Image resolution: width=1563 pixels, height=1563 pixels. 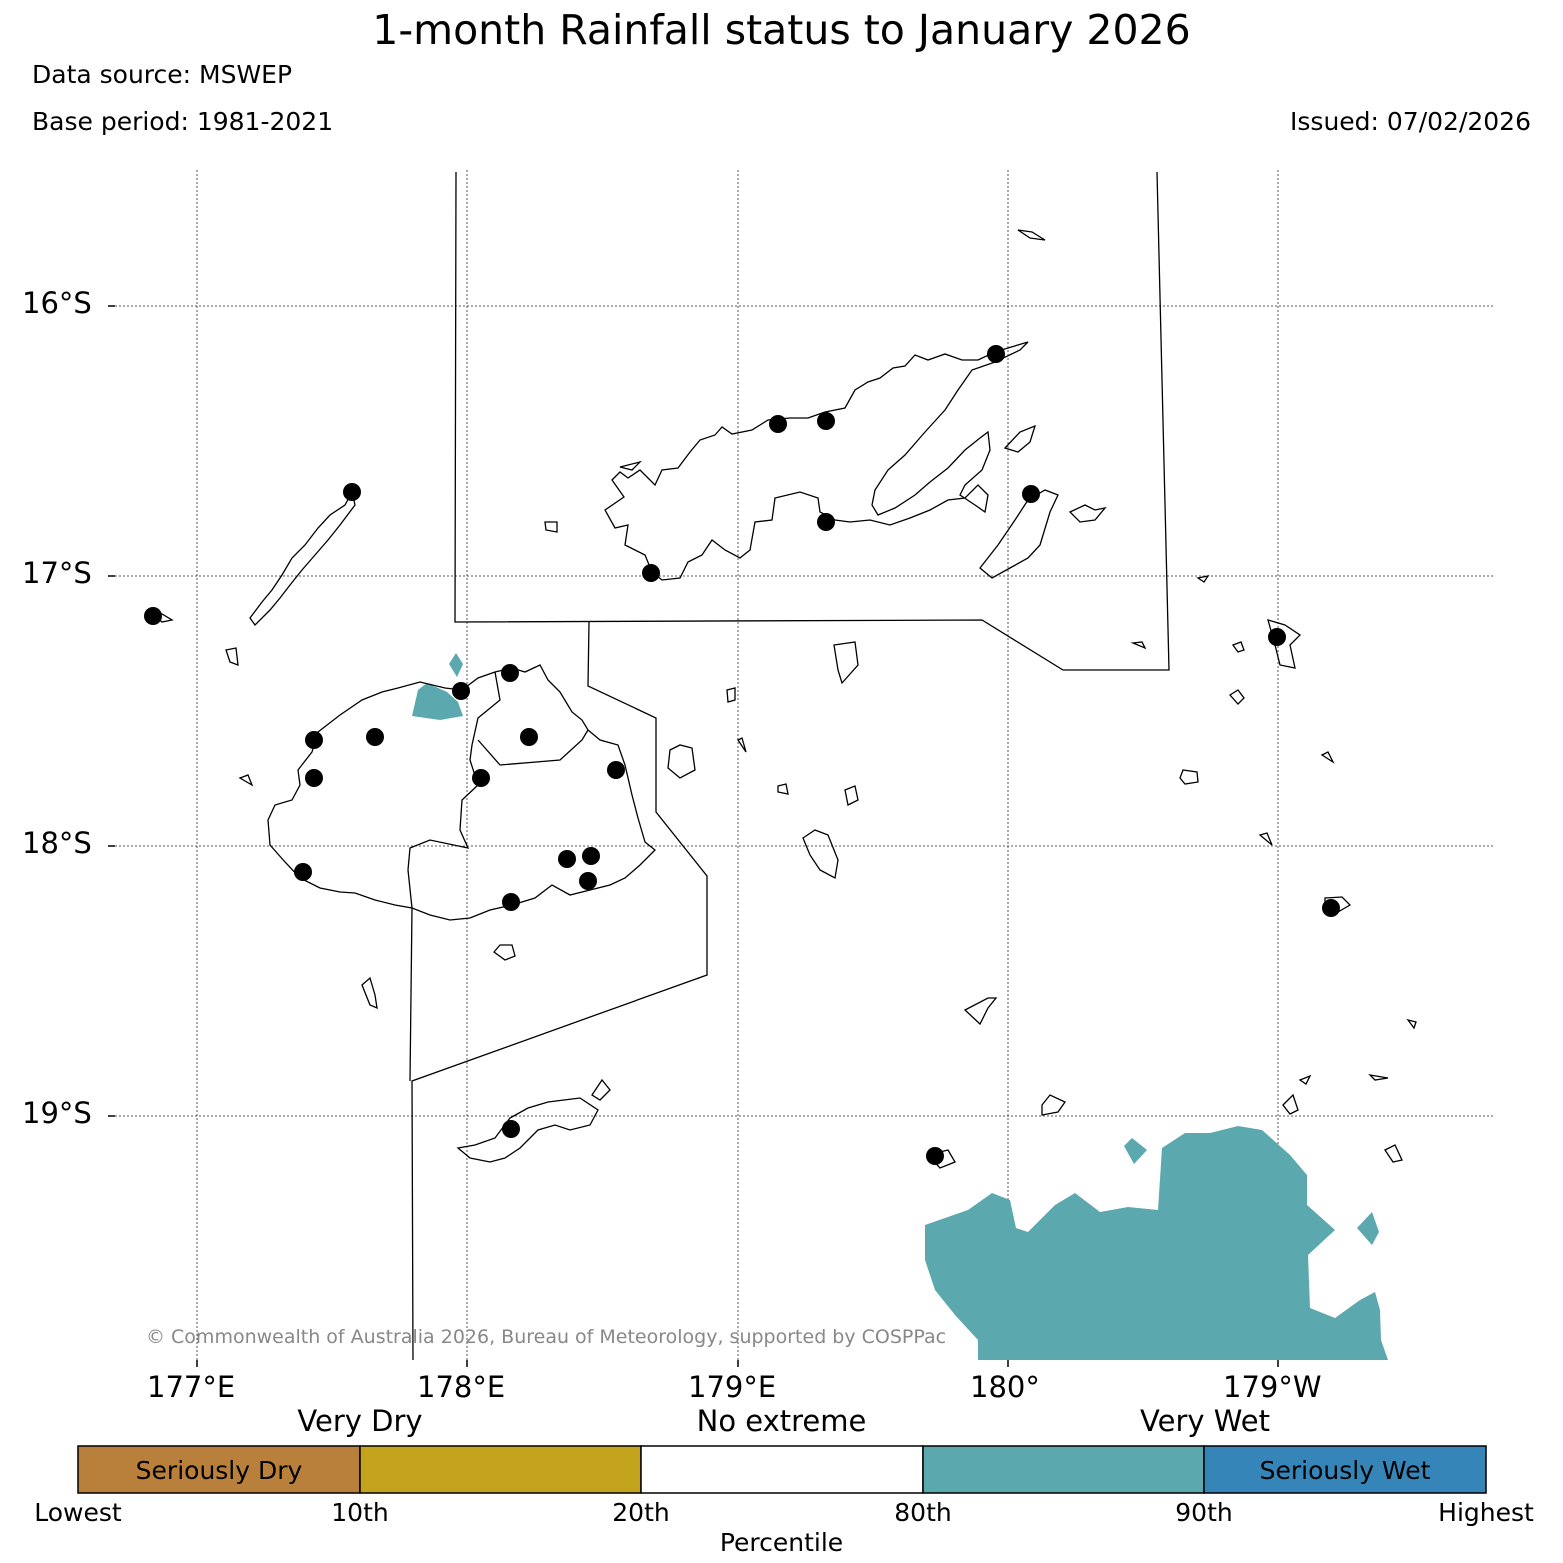 I want to click on map-title: 1-month Rainfall status to January 2026, so click(x=781, y=30).